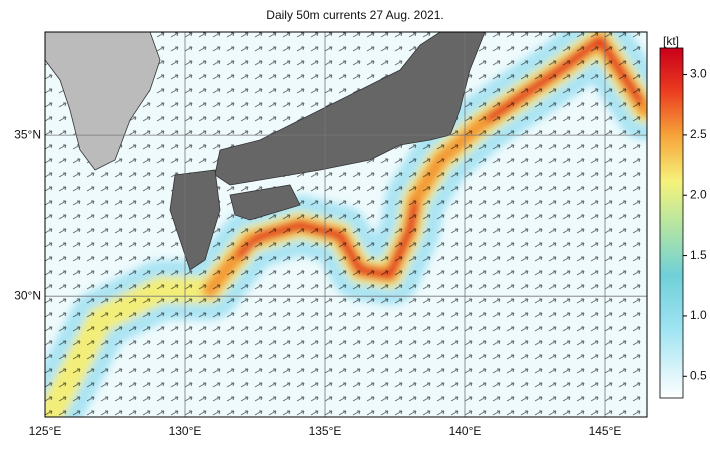  Describe the element at coordinates (45, 431) in the screenshot. I see `x-tick-label: 125°E` at that location.